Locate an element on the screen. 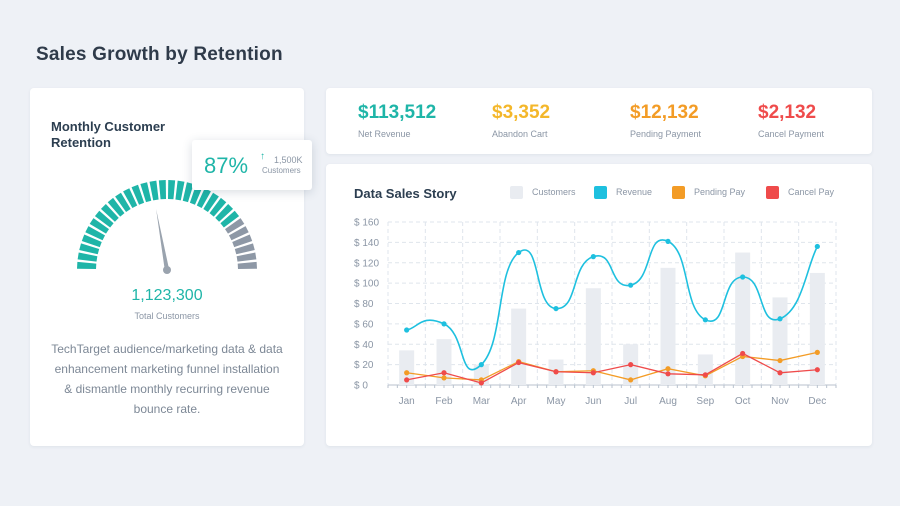 The height and width of the screenshot is (506, 900). x-tick-label: Jul is located at coordinates (630, 401).